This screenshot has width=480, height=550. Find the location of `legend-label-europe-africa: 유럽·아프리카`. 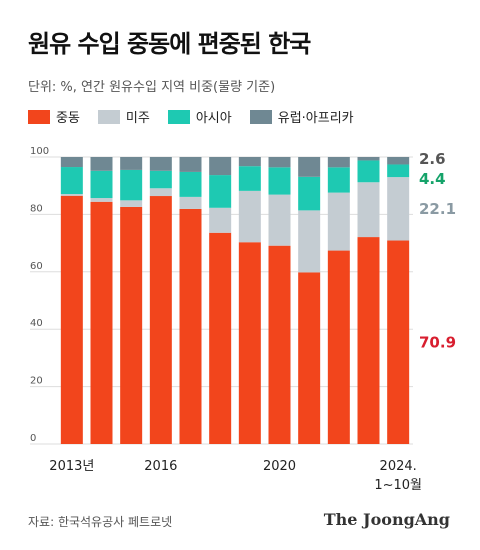

legend-label-europe-africa: 유럽·아프리카 is located at coordinates (315, 118).